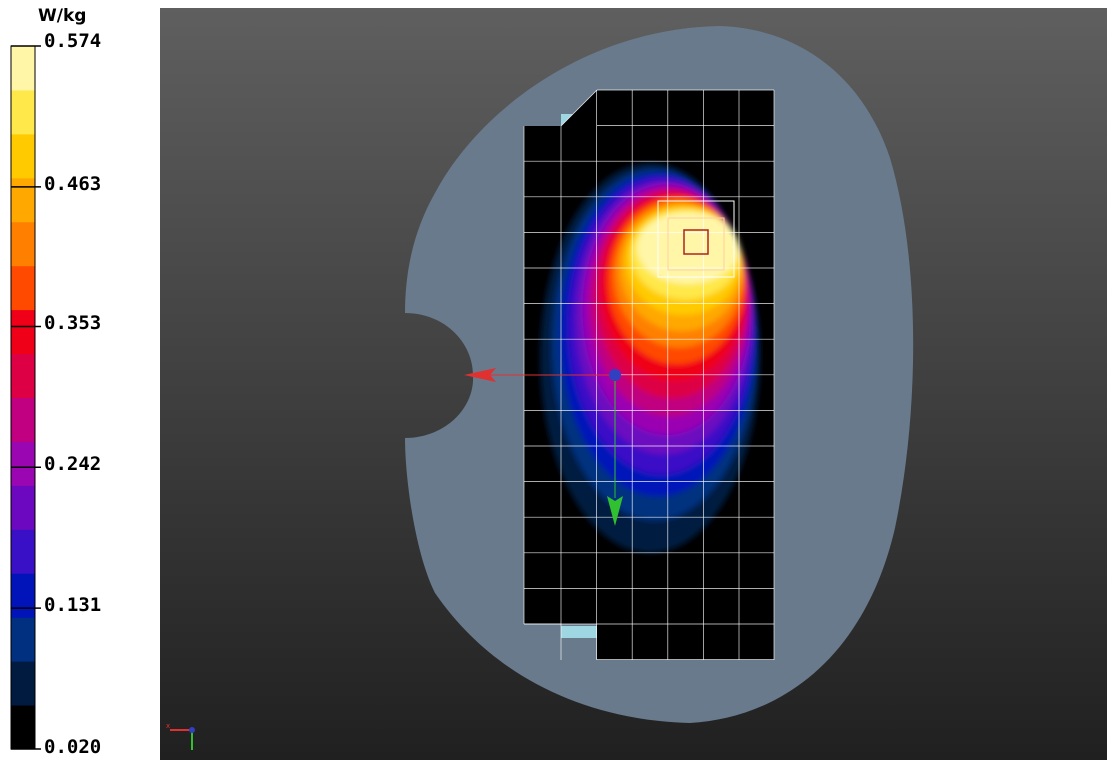 The height and width of the screenshot is (760, 1107). Describe the element at coordinates (180, 736) in the screenshot. I see `orientation-triad: x` at that location.